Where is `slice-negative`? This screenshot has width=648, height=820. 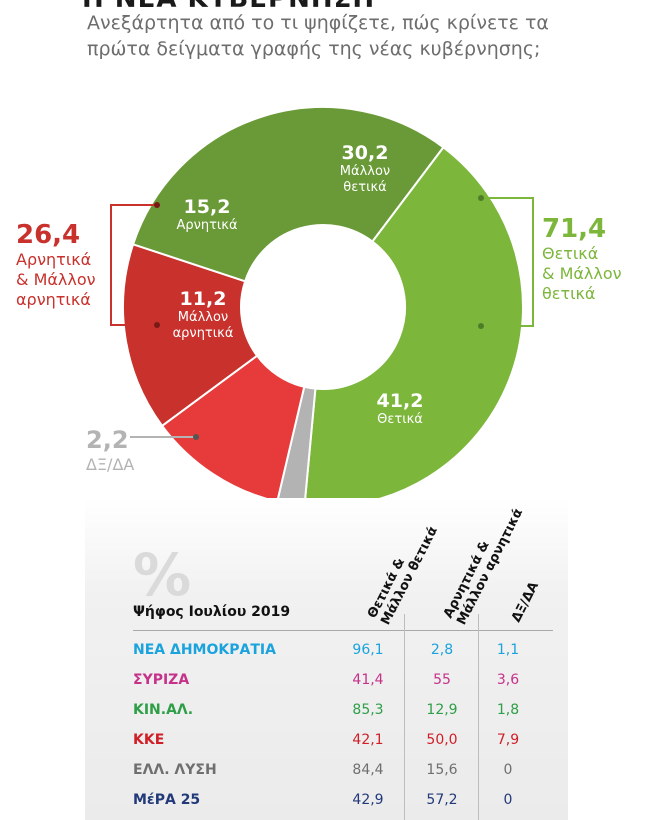
slice-negative is located at coordinates (190, 335).